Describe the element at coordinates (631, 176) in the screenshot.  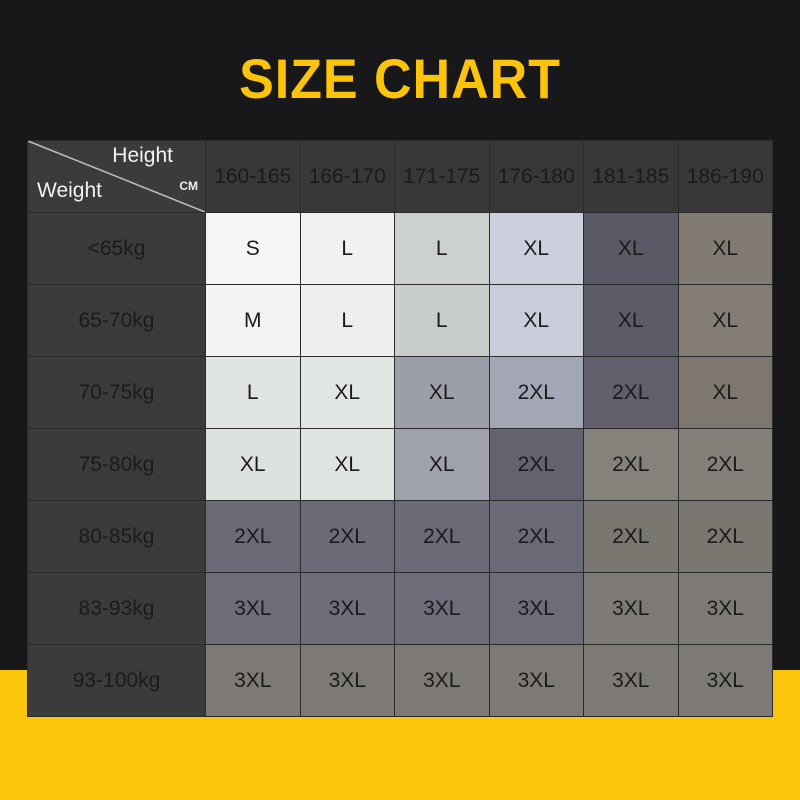
I see `column-header-181-185: 181-185` at that location.